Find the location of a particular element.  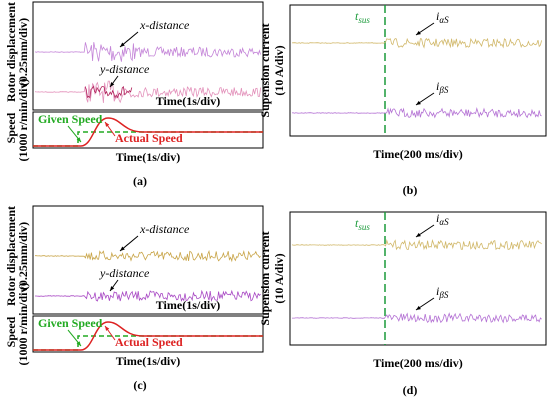

caption: (a) is located at coordinates (140, 181).